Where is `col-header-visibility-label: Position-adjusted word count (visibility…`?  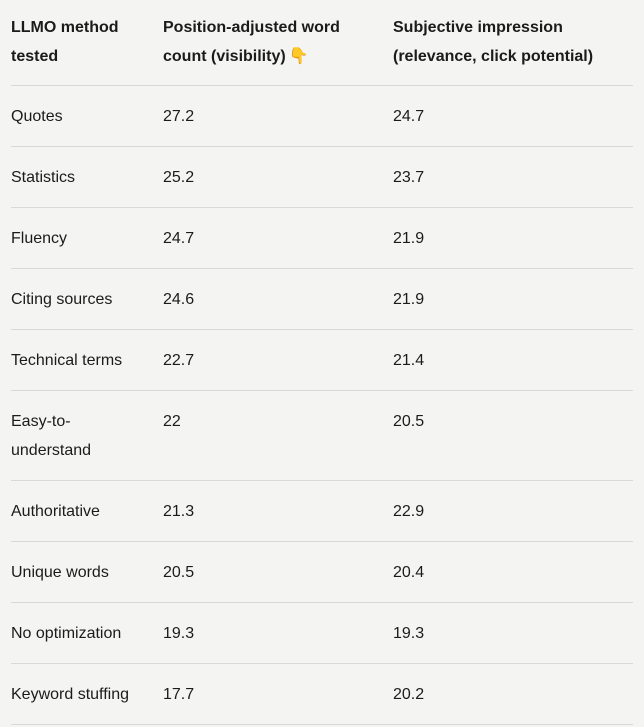 col-header-visibility-label: Position-adjusted word count (visibility… is located at coordinates (251, 42).